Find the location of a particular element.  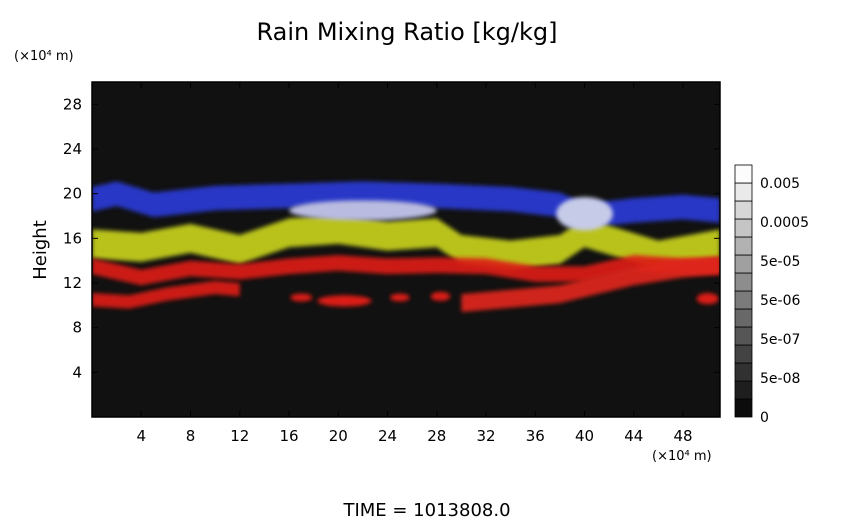

y-tick-label: 28 is located at coordinates (72, 104).